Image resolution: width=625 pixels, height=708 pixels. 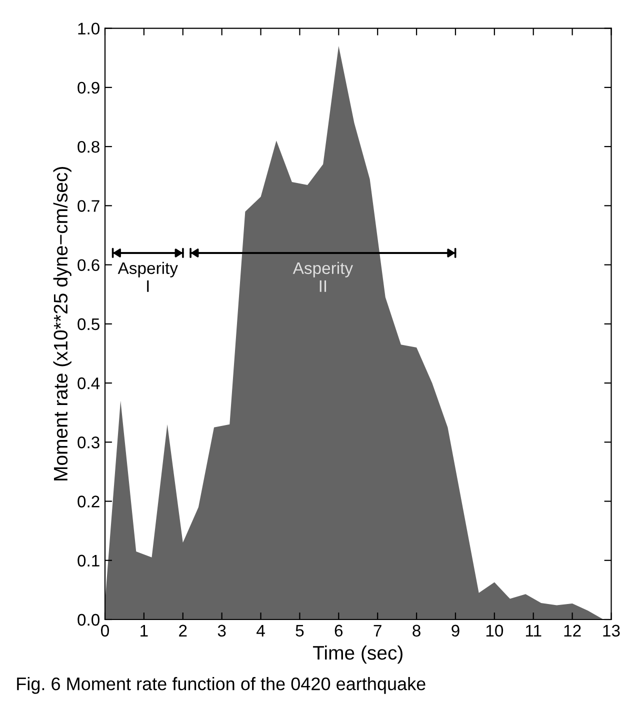 What do you see at coordinates (89, 502) in the screenshot?
I see `y-tick-label: 0.2` at bounding box center [89, 502].